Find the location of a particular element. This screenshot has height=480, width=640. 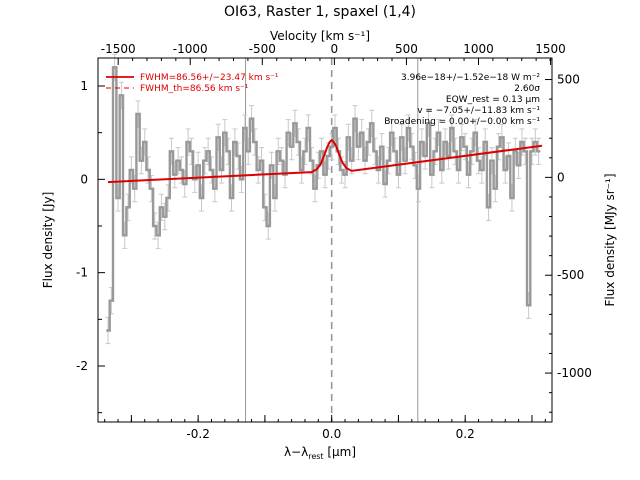

legend-label-fit: FWHM=86.56+/−23.47 km s⁻¹ is located at coordinates (209, 78).